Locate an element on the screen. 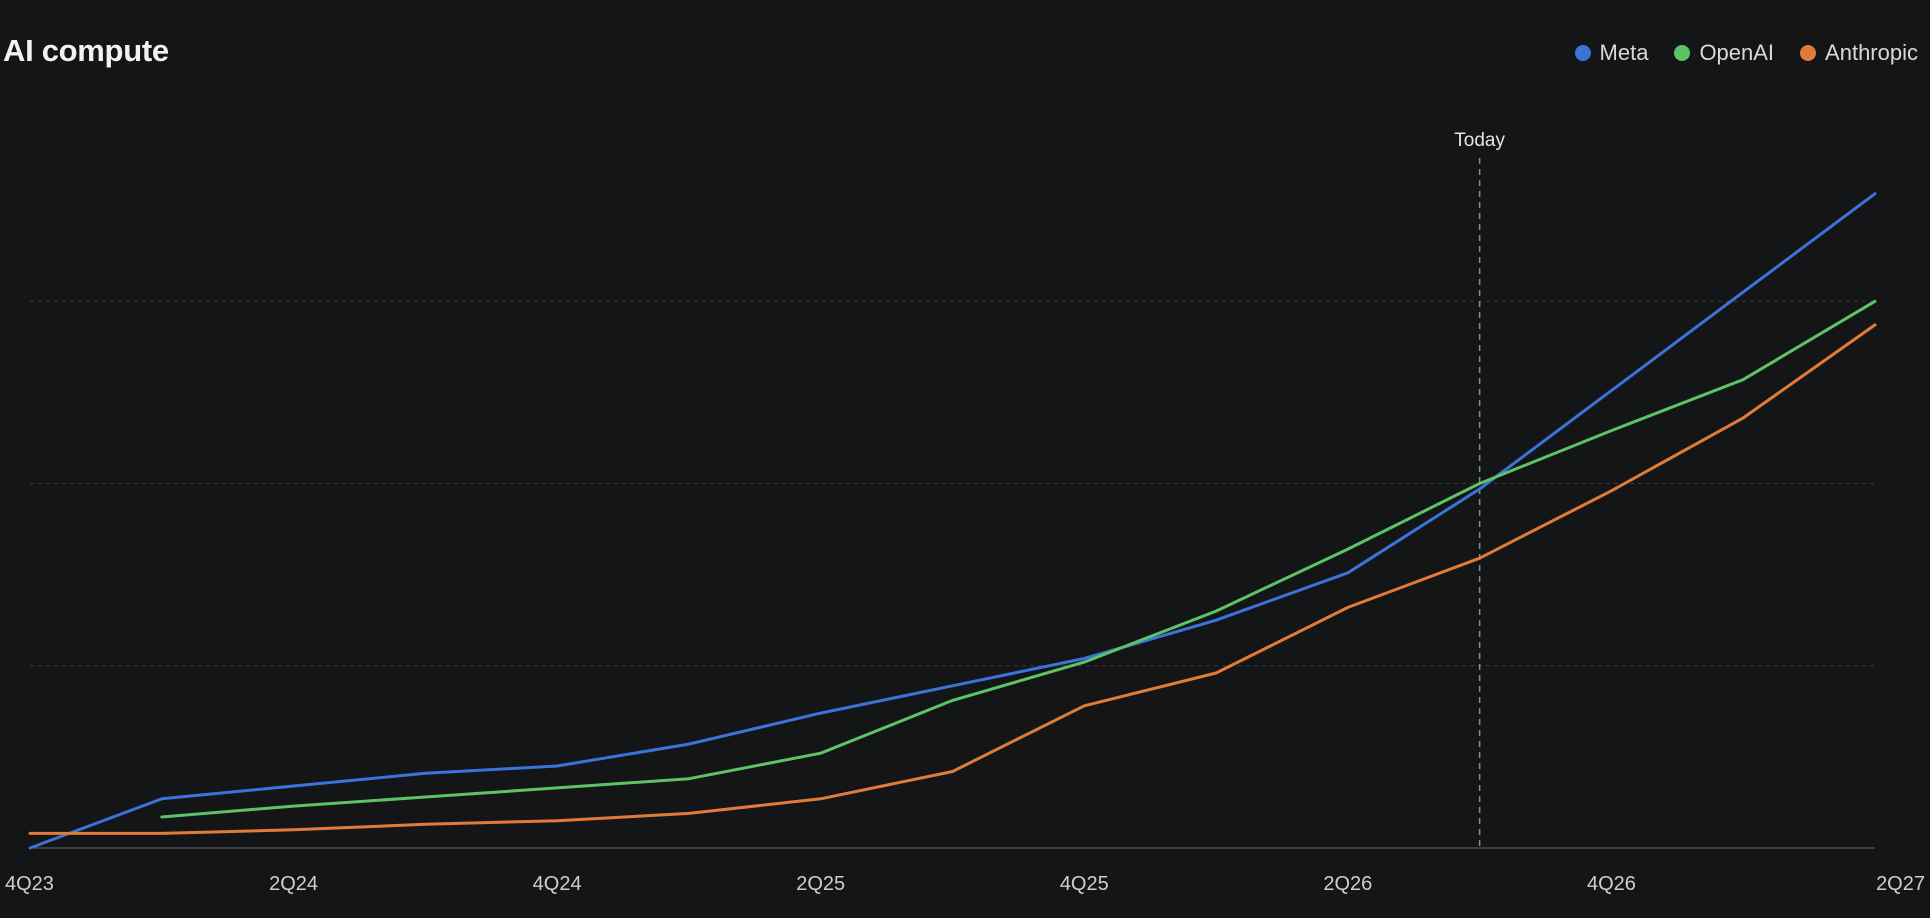 Image resolution: width=1930 pixels, height=918 pixels. legend-label-meta: Meta is located at coordinates (1624, 52).